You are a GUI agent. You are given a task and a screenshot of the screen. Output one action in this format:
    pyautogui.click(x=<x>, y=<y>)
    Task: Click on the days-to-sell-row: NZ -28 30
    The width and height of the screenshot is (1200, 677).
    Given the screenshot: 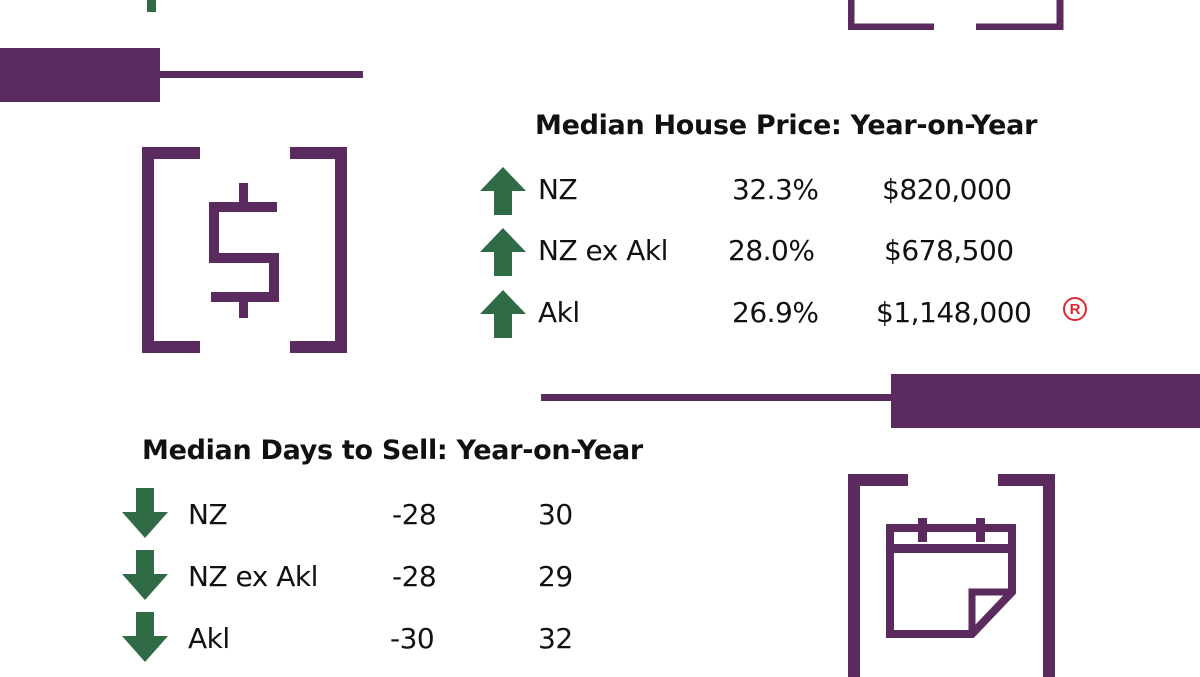 What is the action you would take?
    pyautogui.click(x=360, y=513)
    